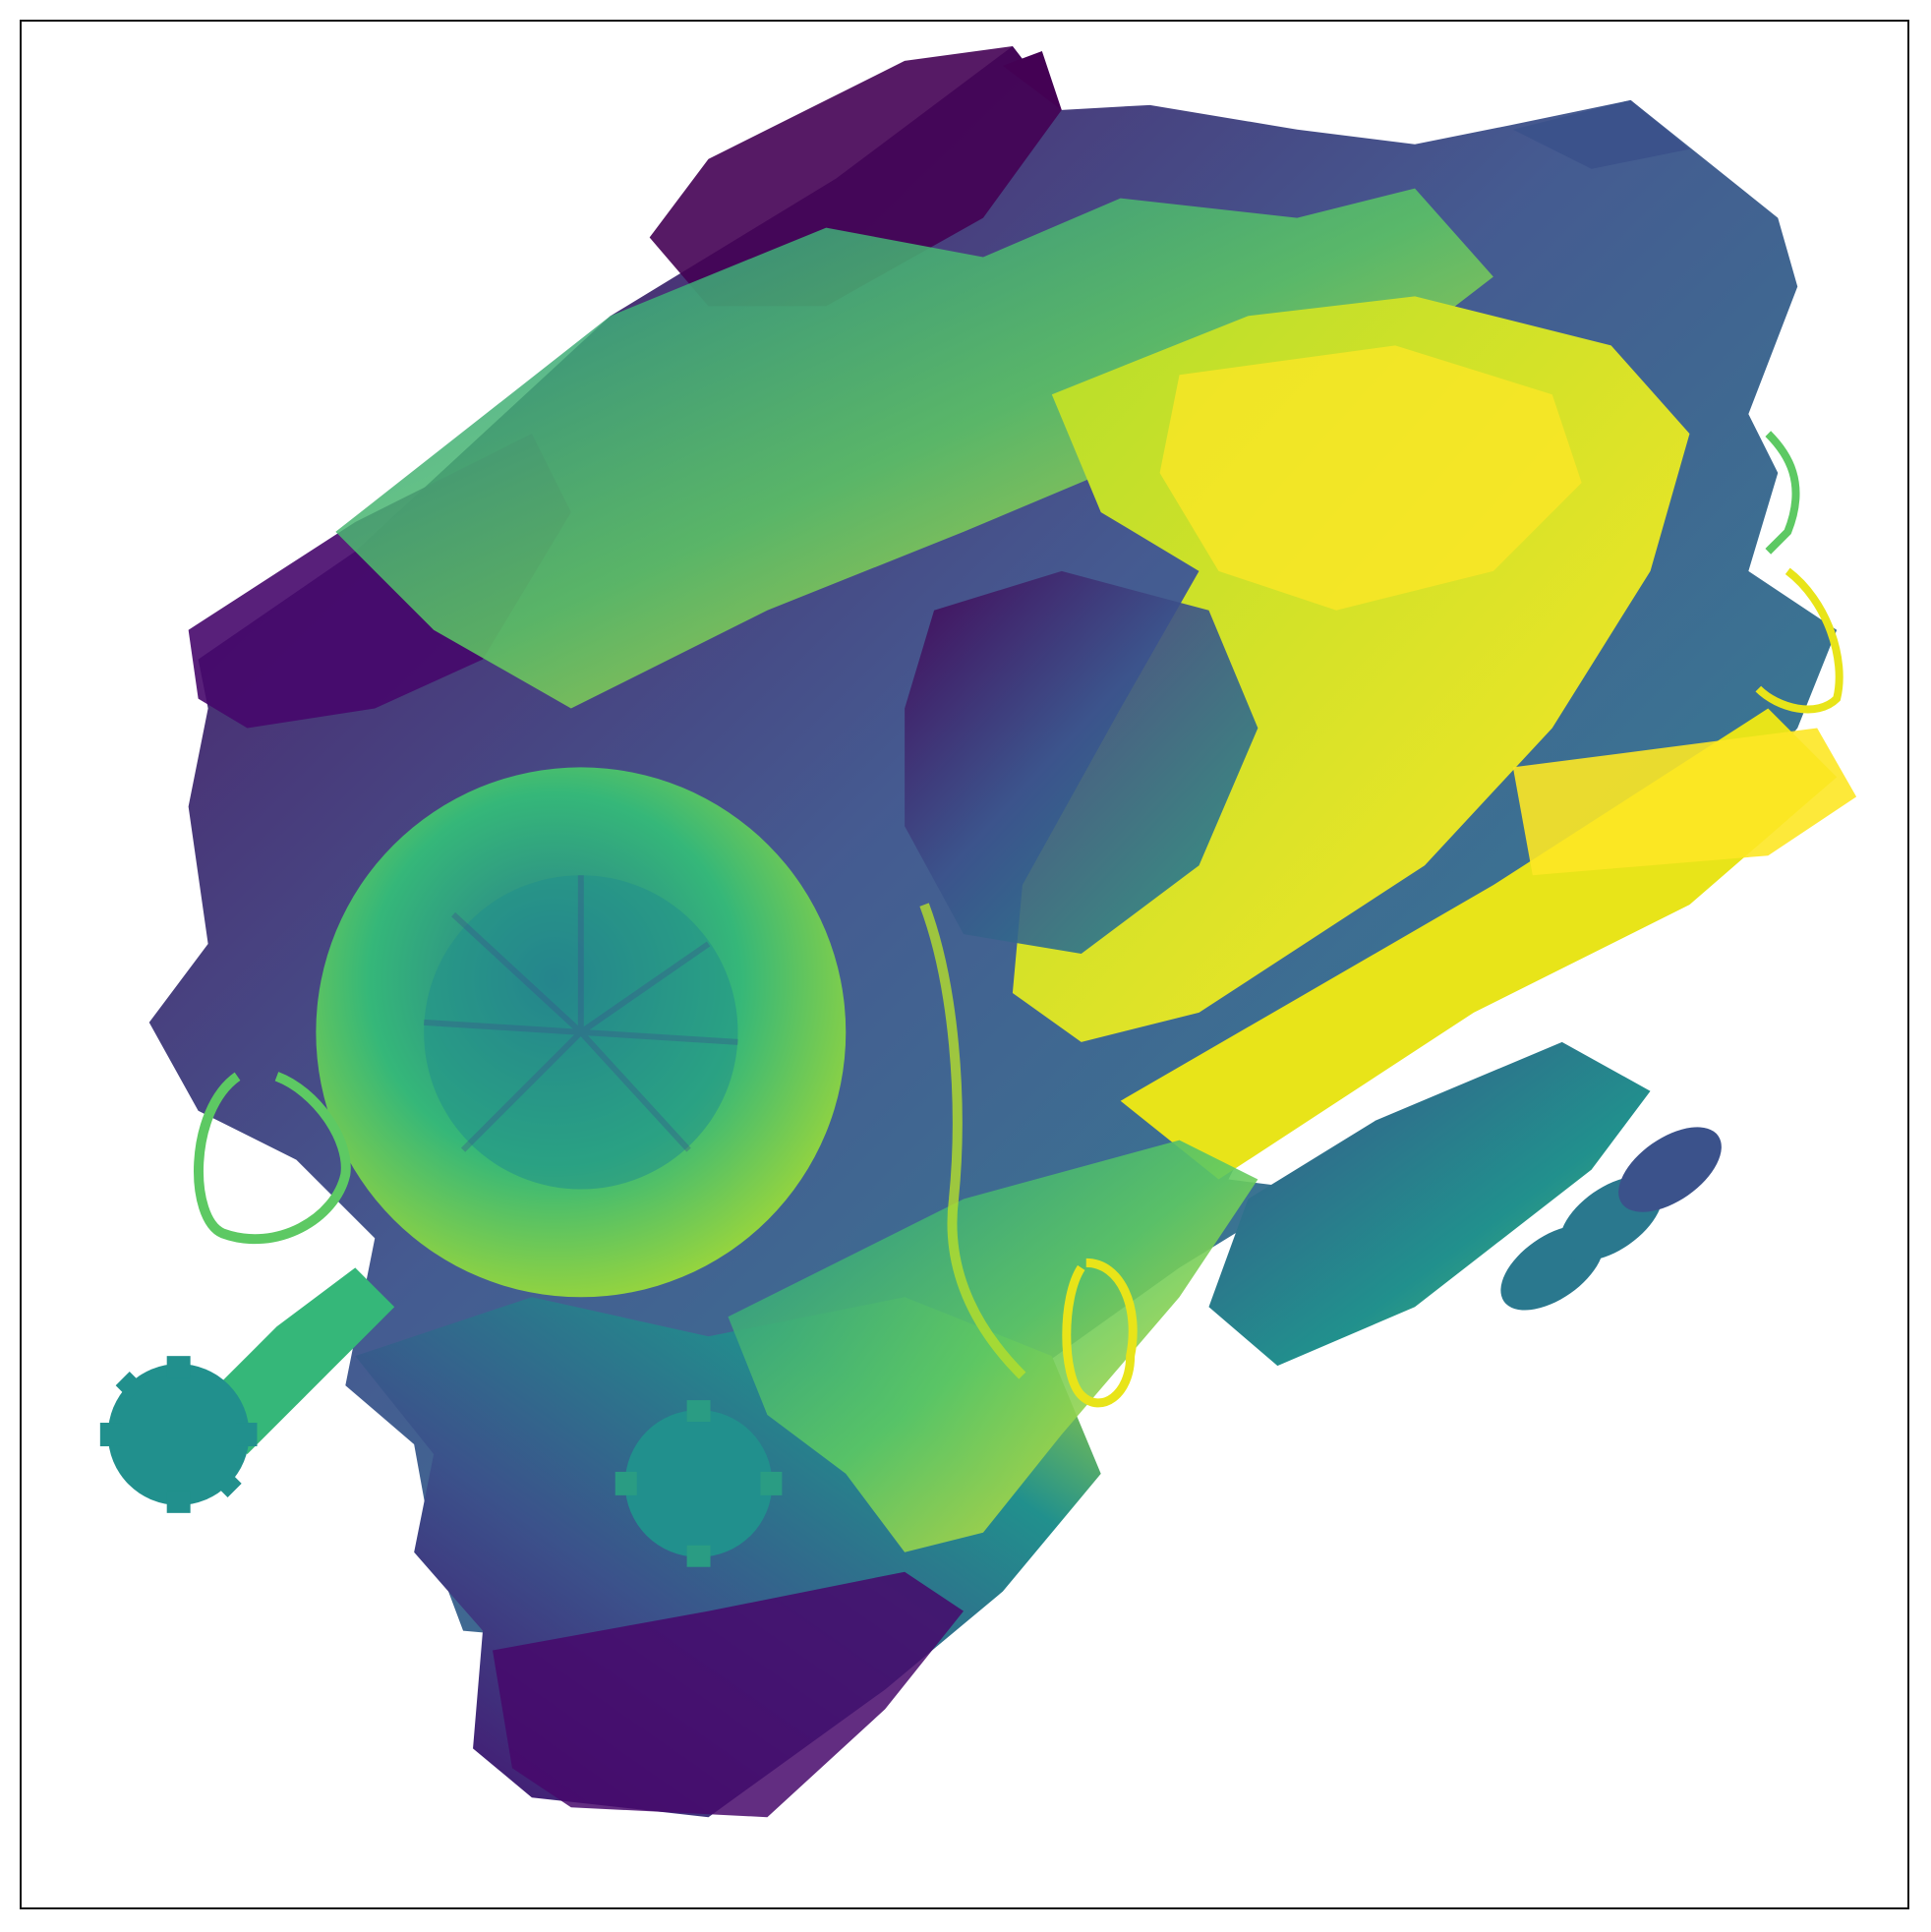 The image size is (1931, 1932). Describe the element at coordinates (178, 1434) in the screenshot. I see `small-gear-left-icon` at that location.